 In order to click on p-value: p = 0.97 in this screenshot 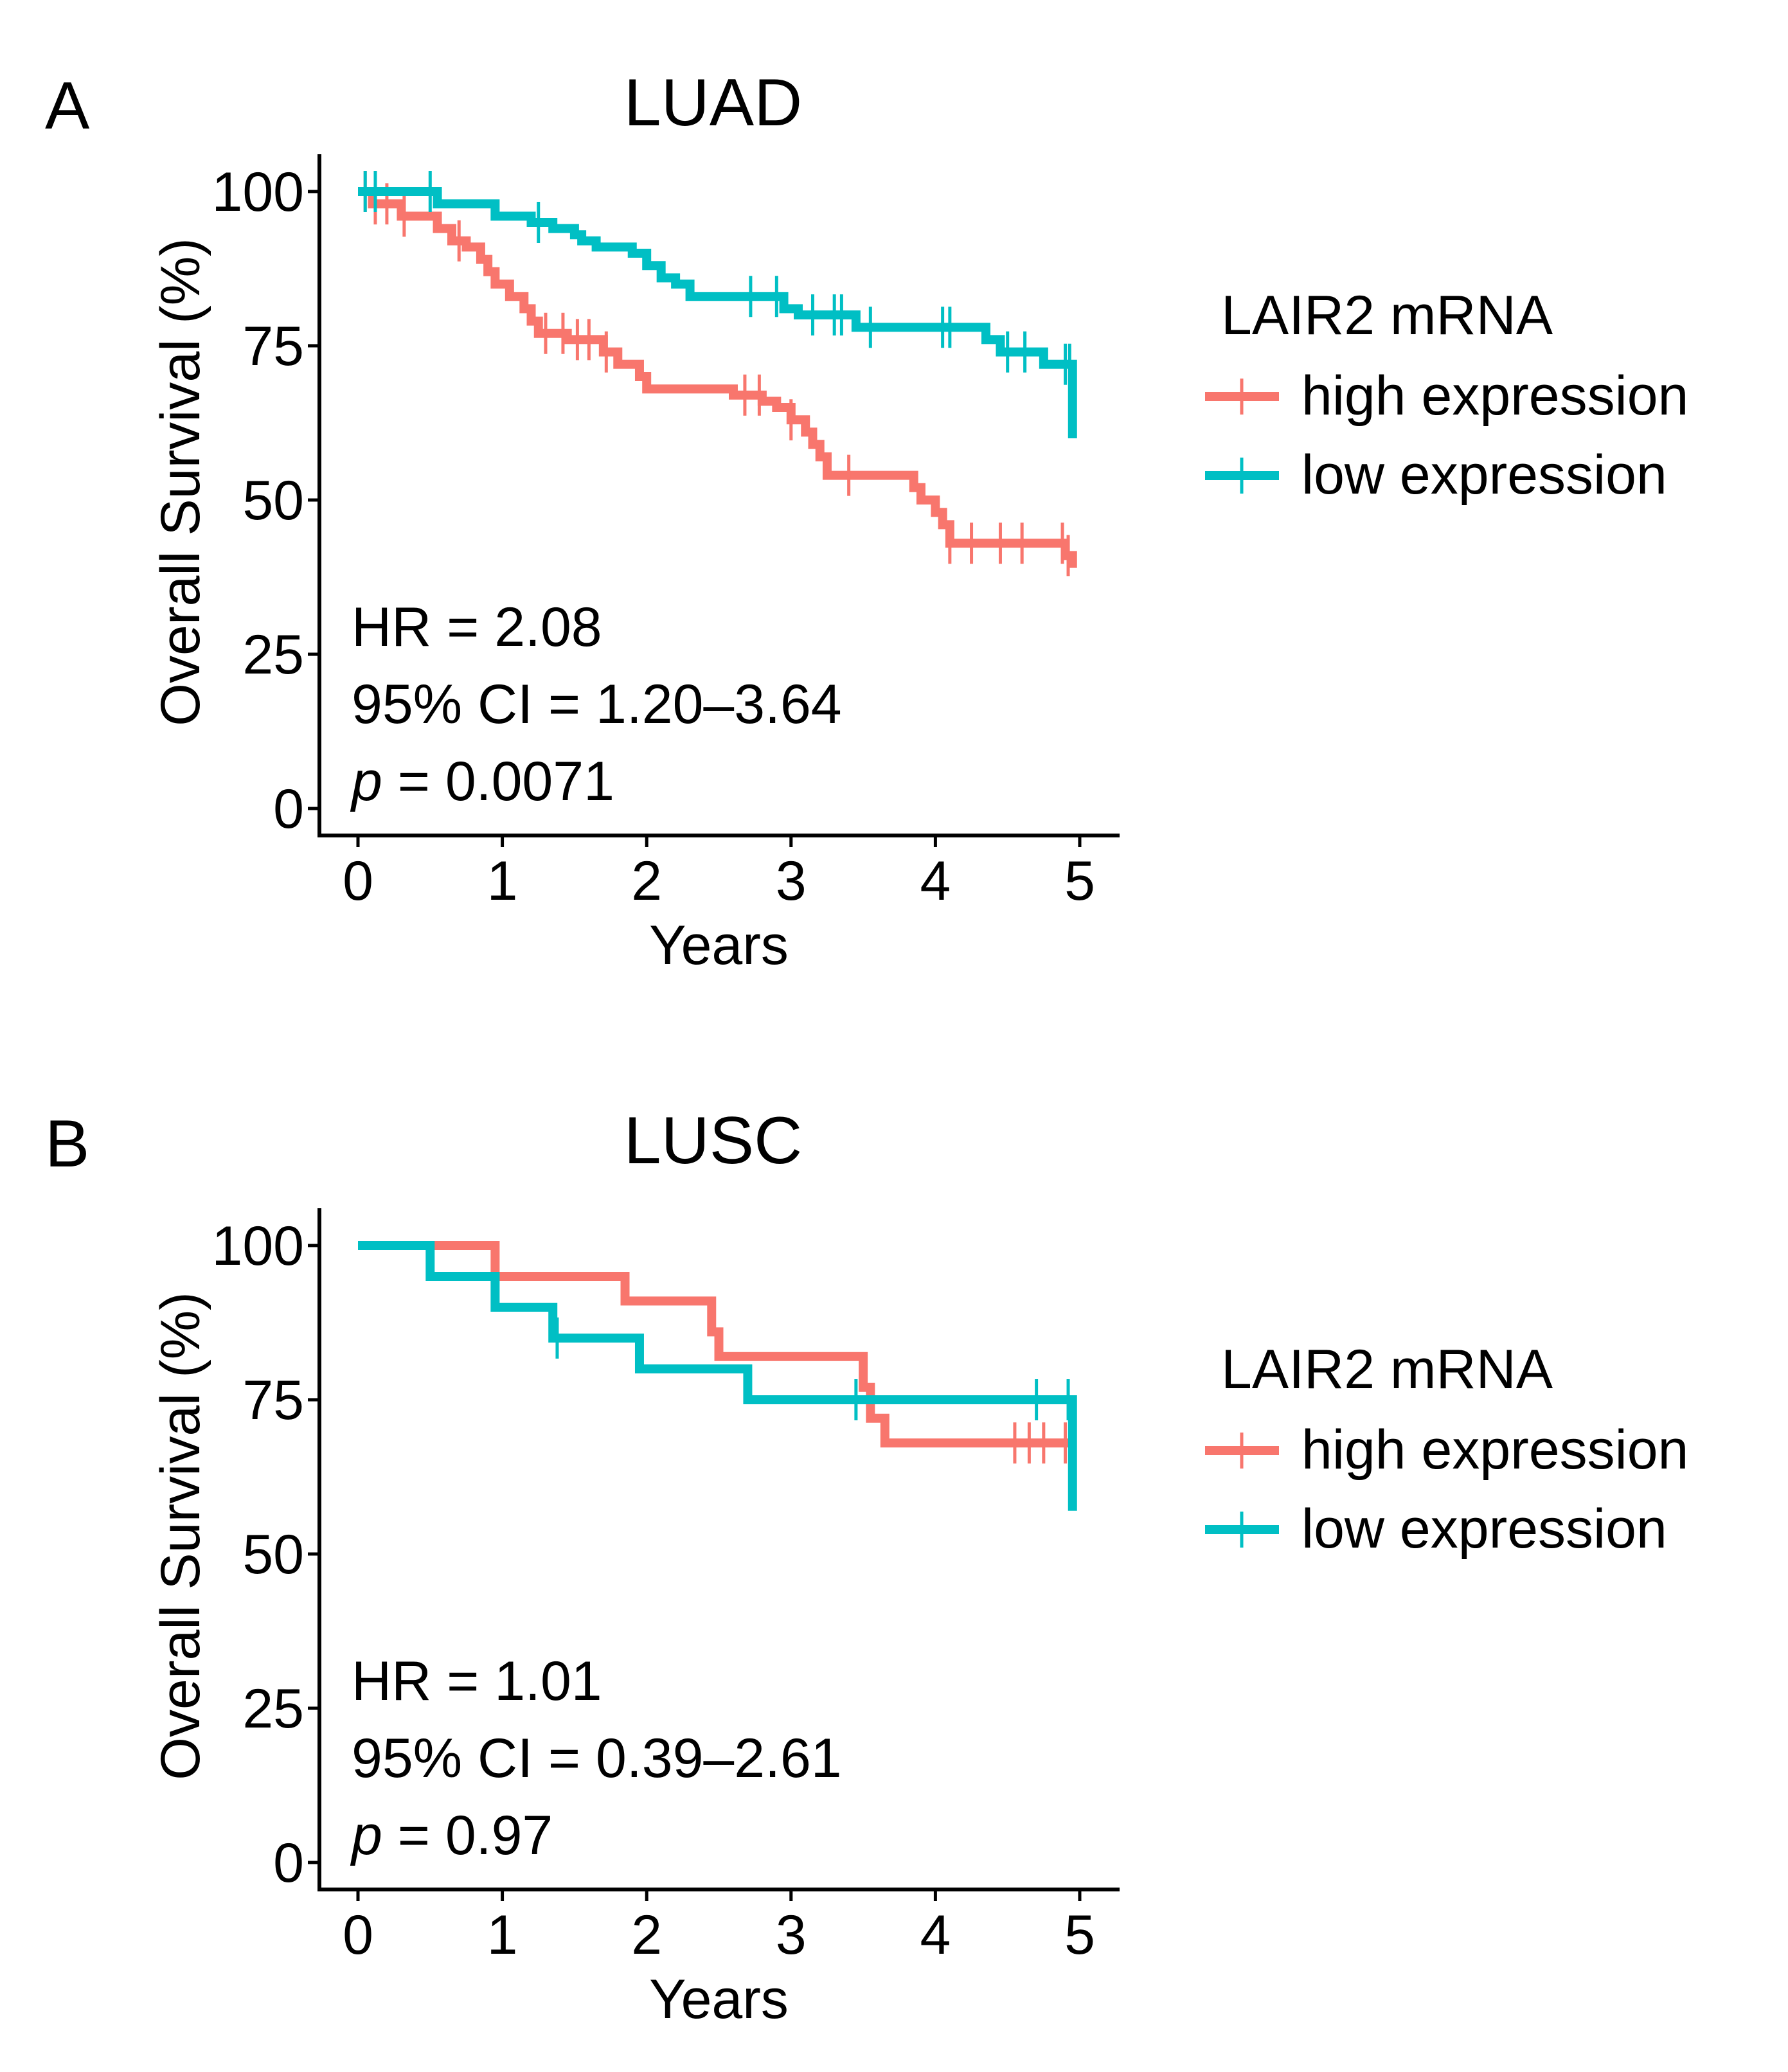, I will do `click(451, 1835)`.